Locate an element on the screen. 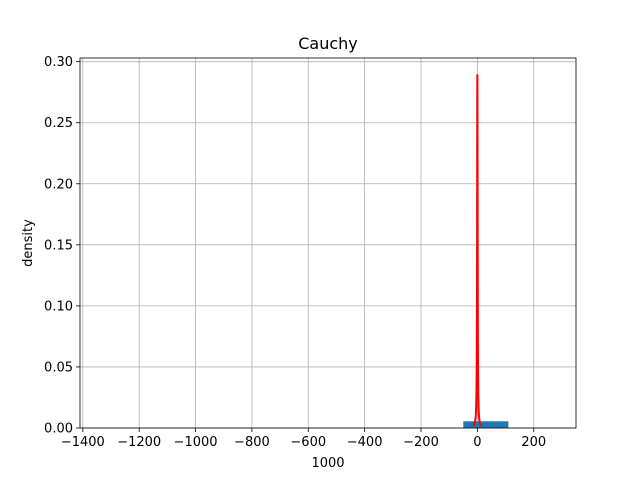 This screenshot has width=640, height=480. x-tick-label: 200 is located at coordinates (533, 442).